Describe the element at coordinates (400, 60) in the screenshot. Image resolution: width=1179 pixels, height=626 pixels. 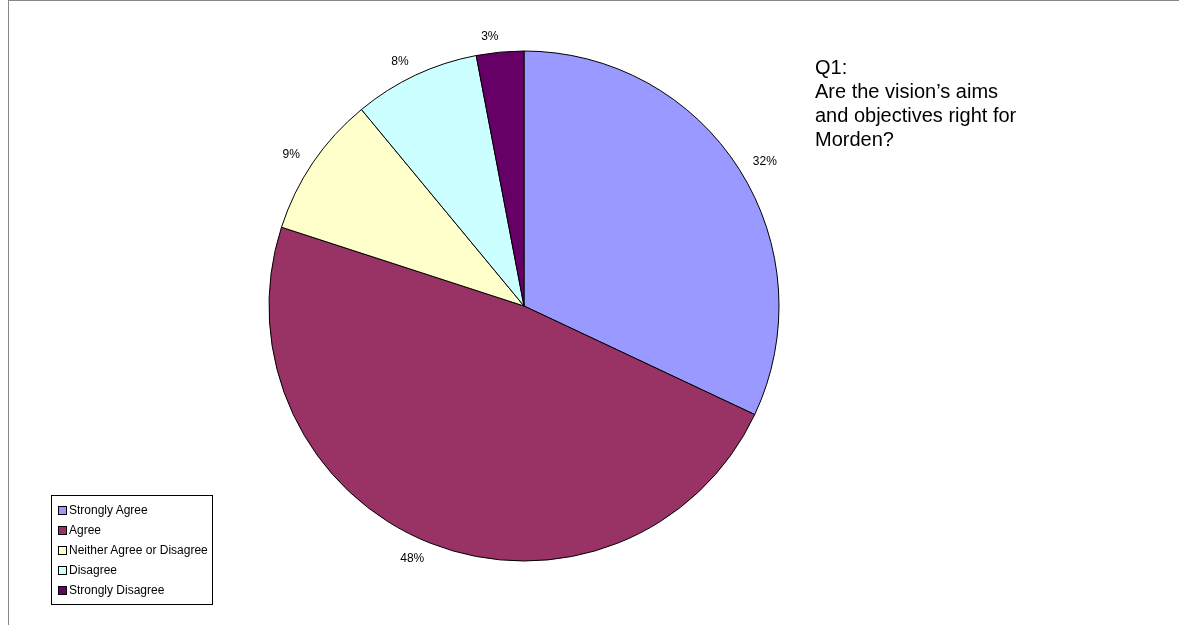
I see `data-label: 8%` at that location.